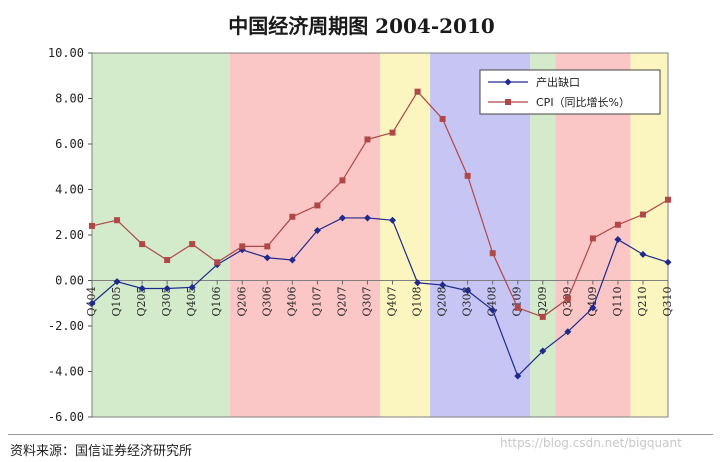 Image resolution: width=723 pixels, height=462 pixels. I want to click on x-tick-label: Q107, so click(316, 302).